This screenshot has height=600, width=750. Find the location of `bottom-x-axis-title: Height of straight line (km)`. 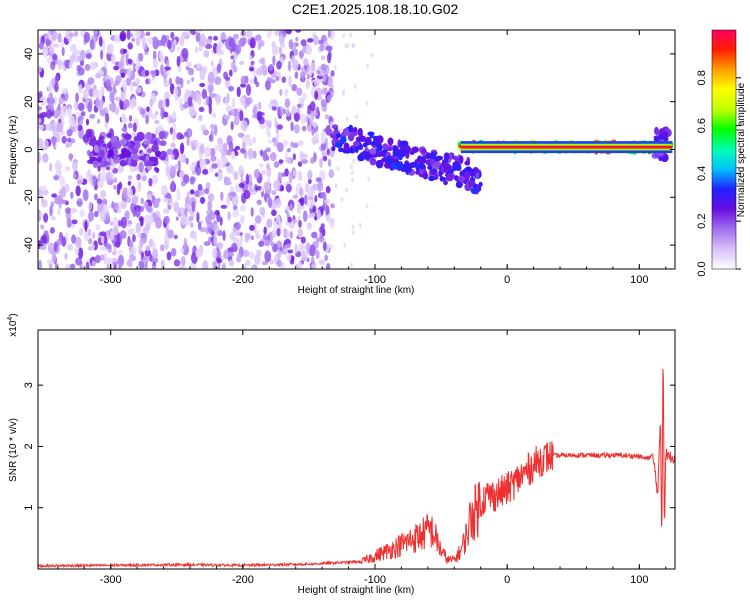

bottom-x-axis-title: Height of straight line (km) is located at coordinates (356, 590).